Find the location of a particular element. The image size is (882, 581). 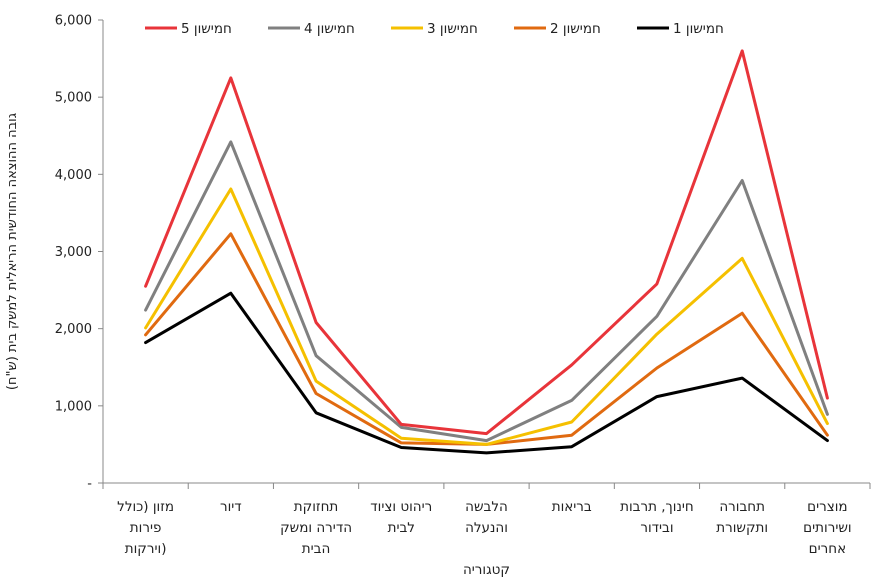

x-category-label-line: תחזוקת is located at coordinates (316, 507).